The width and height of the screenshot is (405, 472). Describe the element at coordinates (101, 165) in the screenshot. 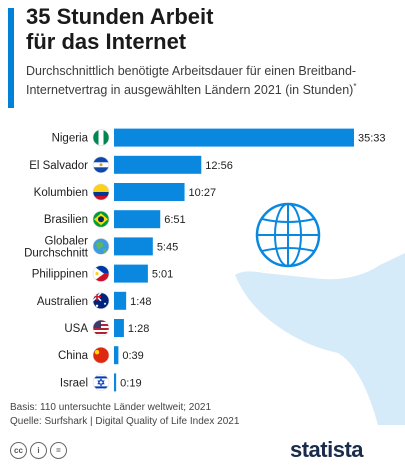

I see `el-salvador-flag-icon` at that location.